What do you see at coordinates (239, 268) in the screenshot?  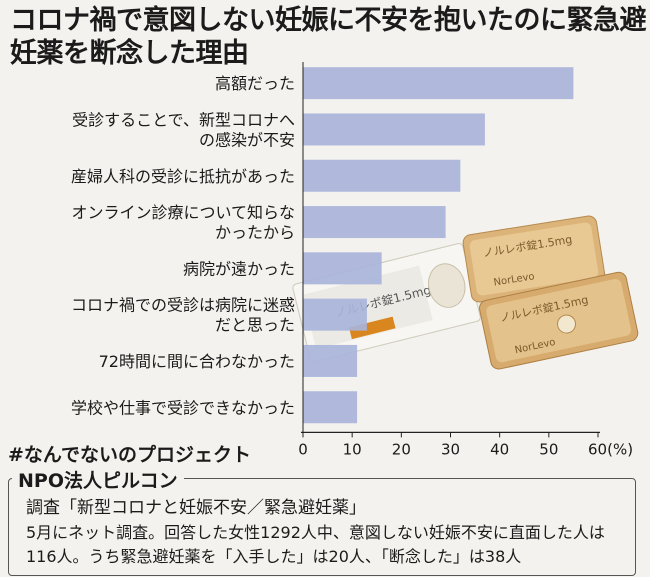 I see `category-label: 病院が遠かった` at bounding box center [239, 268].